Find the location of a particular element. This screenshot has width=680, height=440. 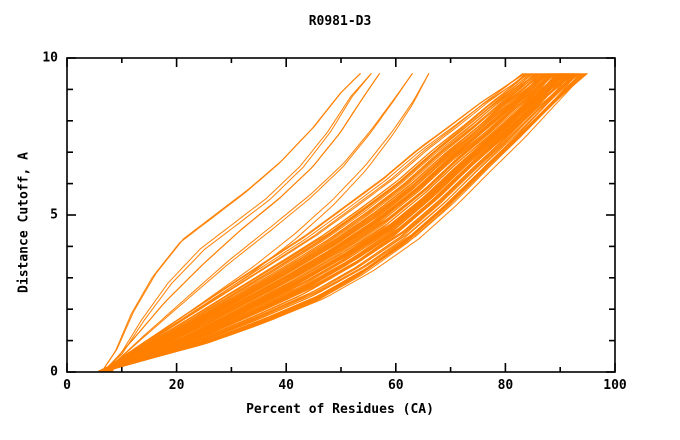

x-tick-label: 40 is located at coordinates (286, 385).